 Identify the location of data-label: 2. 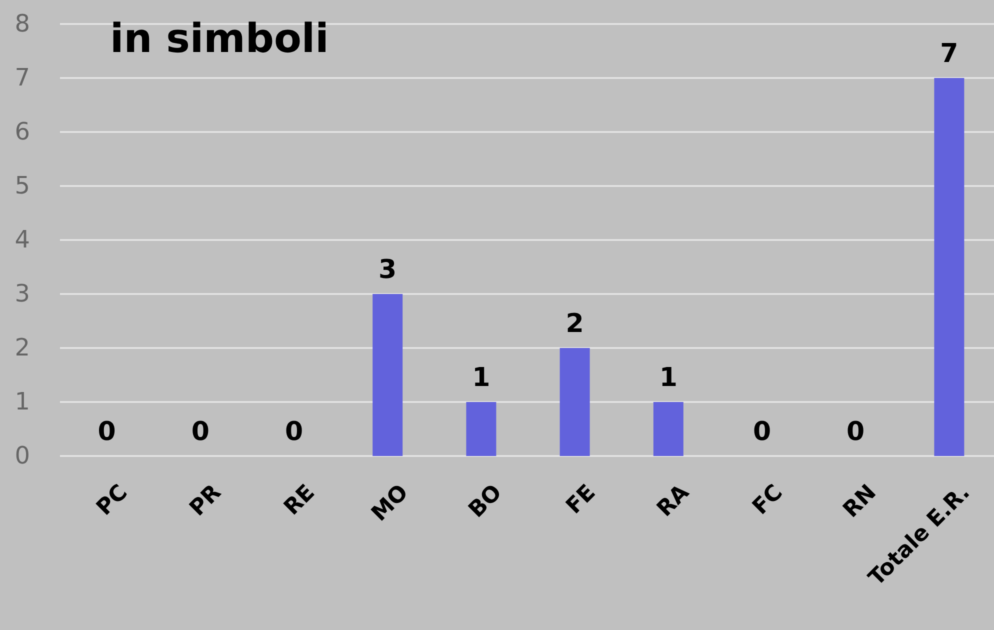
(575, 324).